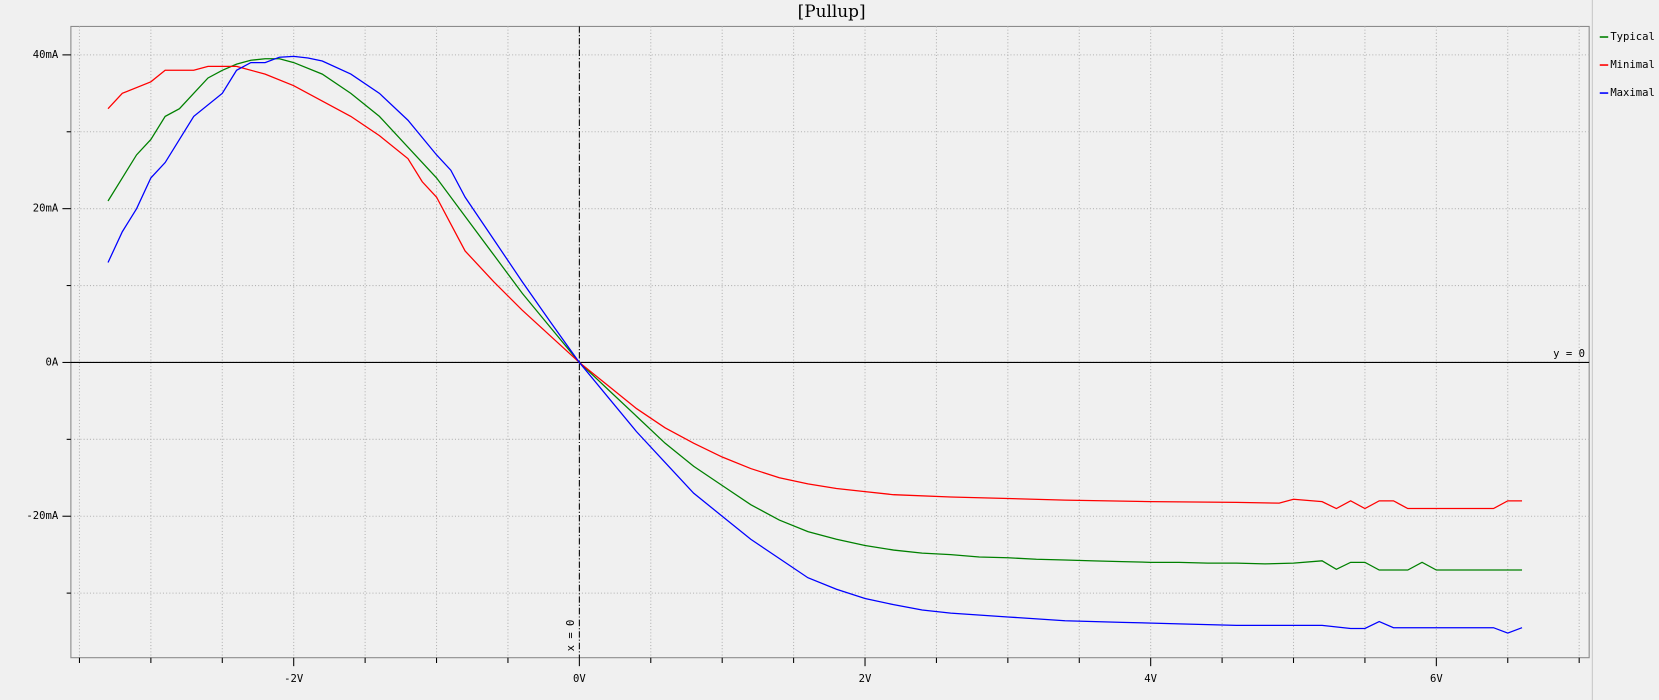 This screenshot has width=1659, height=700. Describe the element at coordinates (51, 362) in the screenshot. I see `y-tick-label: 0A` at that location.